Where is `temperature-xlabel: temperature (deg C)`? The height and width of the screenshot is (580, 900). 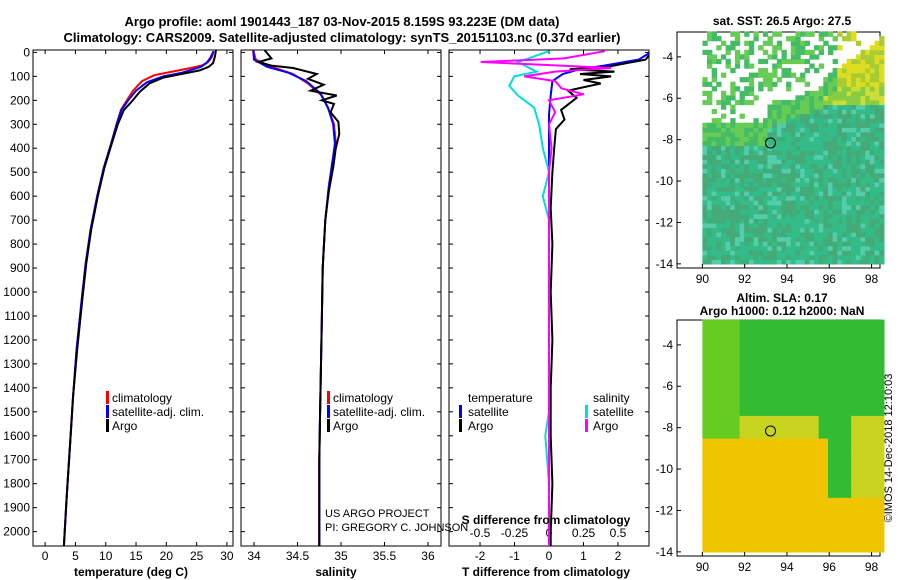
temperature-xlabel: temperature (deg C) is located at coordinates (131, 572).